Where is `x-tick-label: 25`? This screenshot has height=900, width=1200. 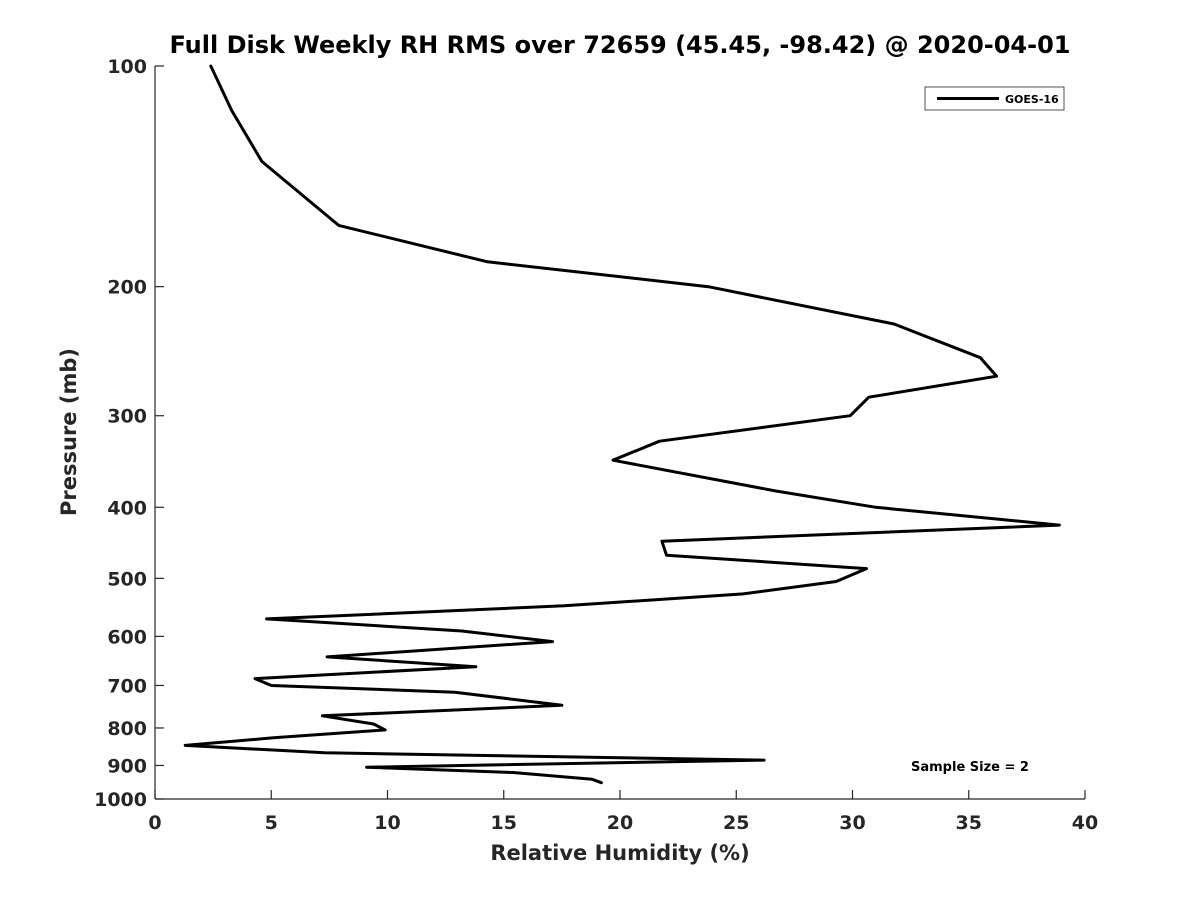
x-tick-label: 25 is located at coordinates (736, 823).